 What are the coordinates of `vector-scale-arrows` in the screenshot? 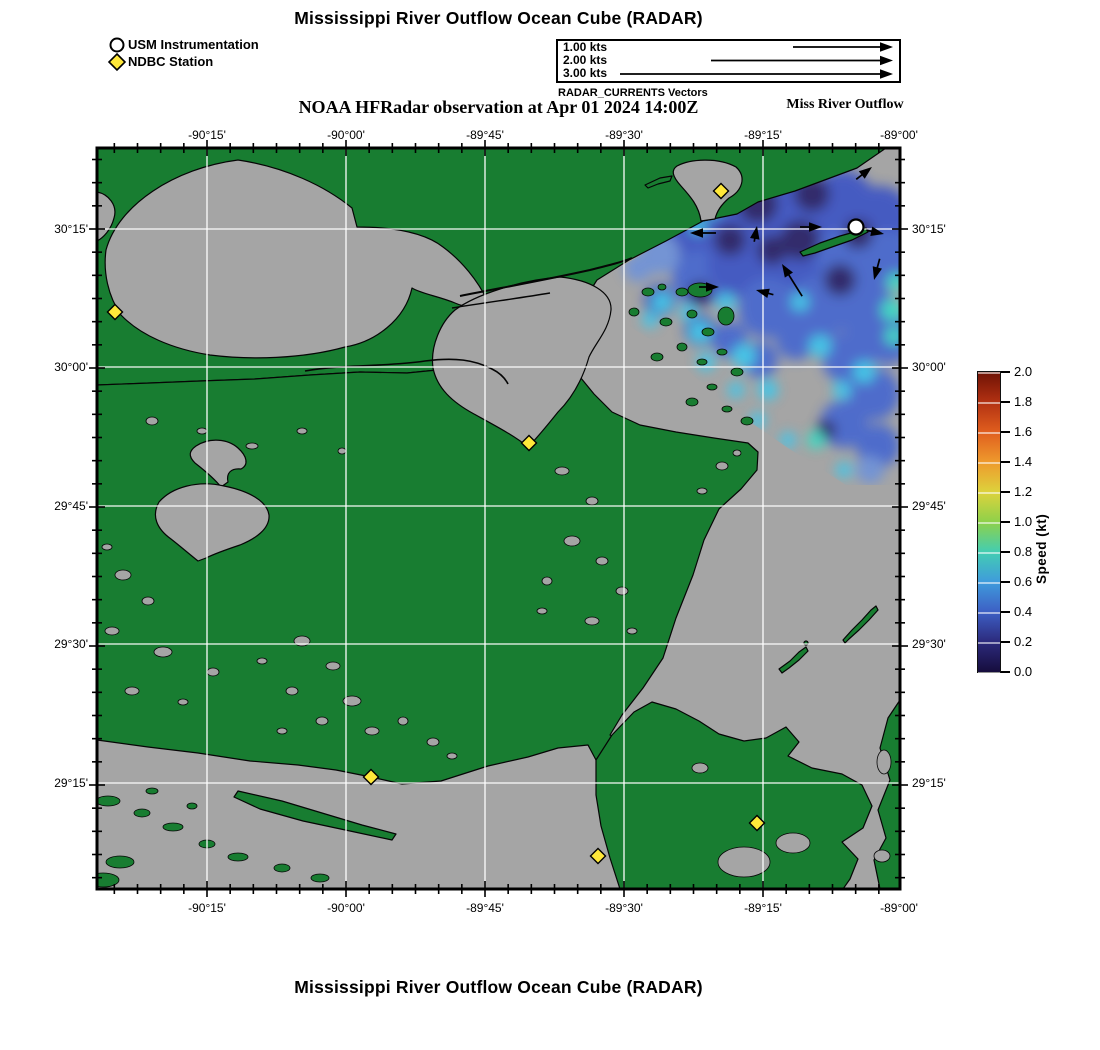 It's located at (756, 60).